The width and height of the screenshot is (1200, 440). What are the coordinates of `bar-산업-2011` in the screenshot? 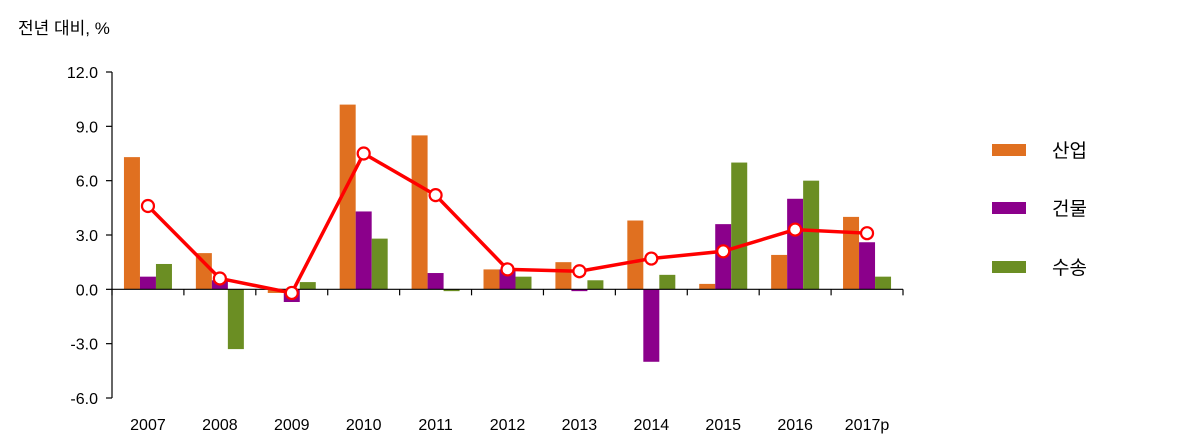 It's located at (419, 212).